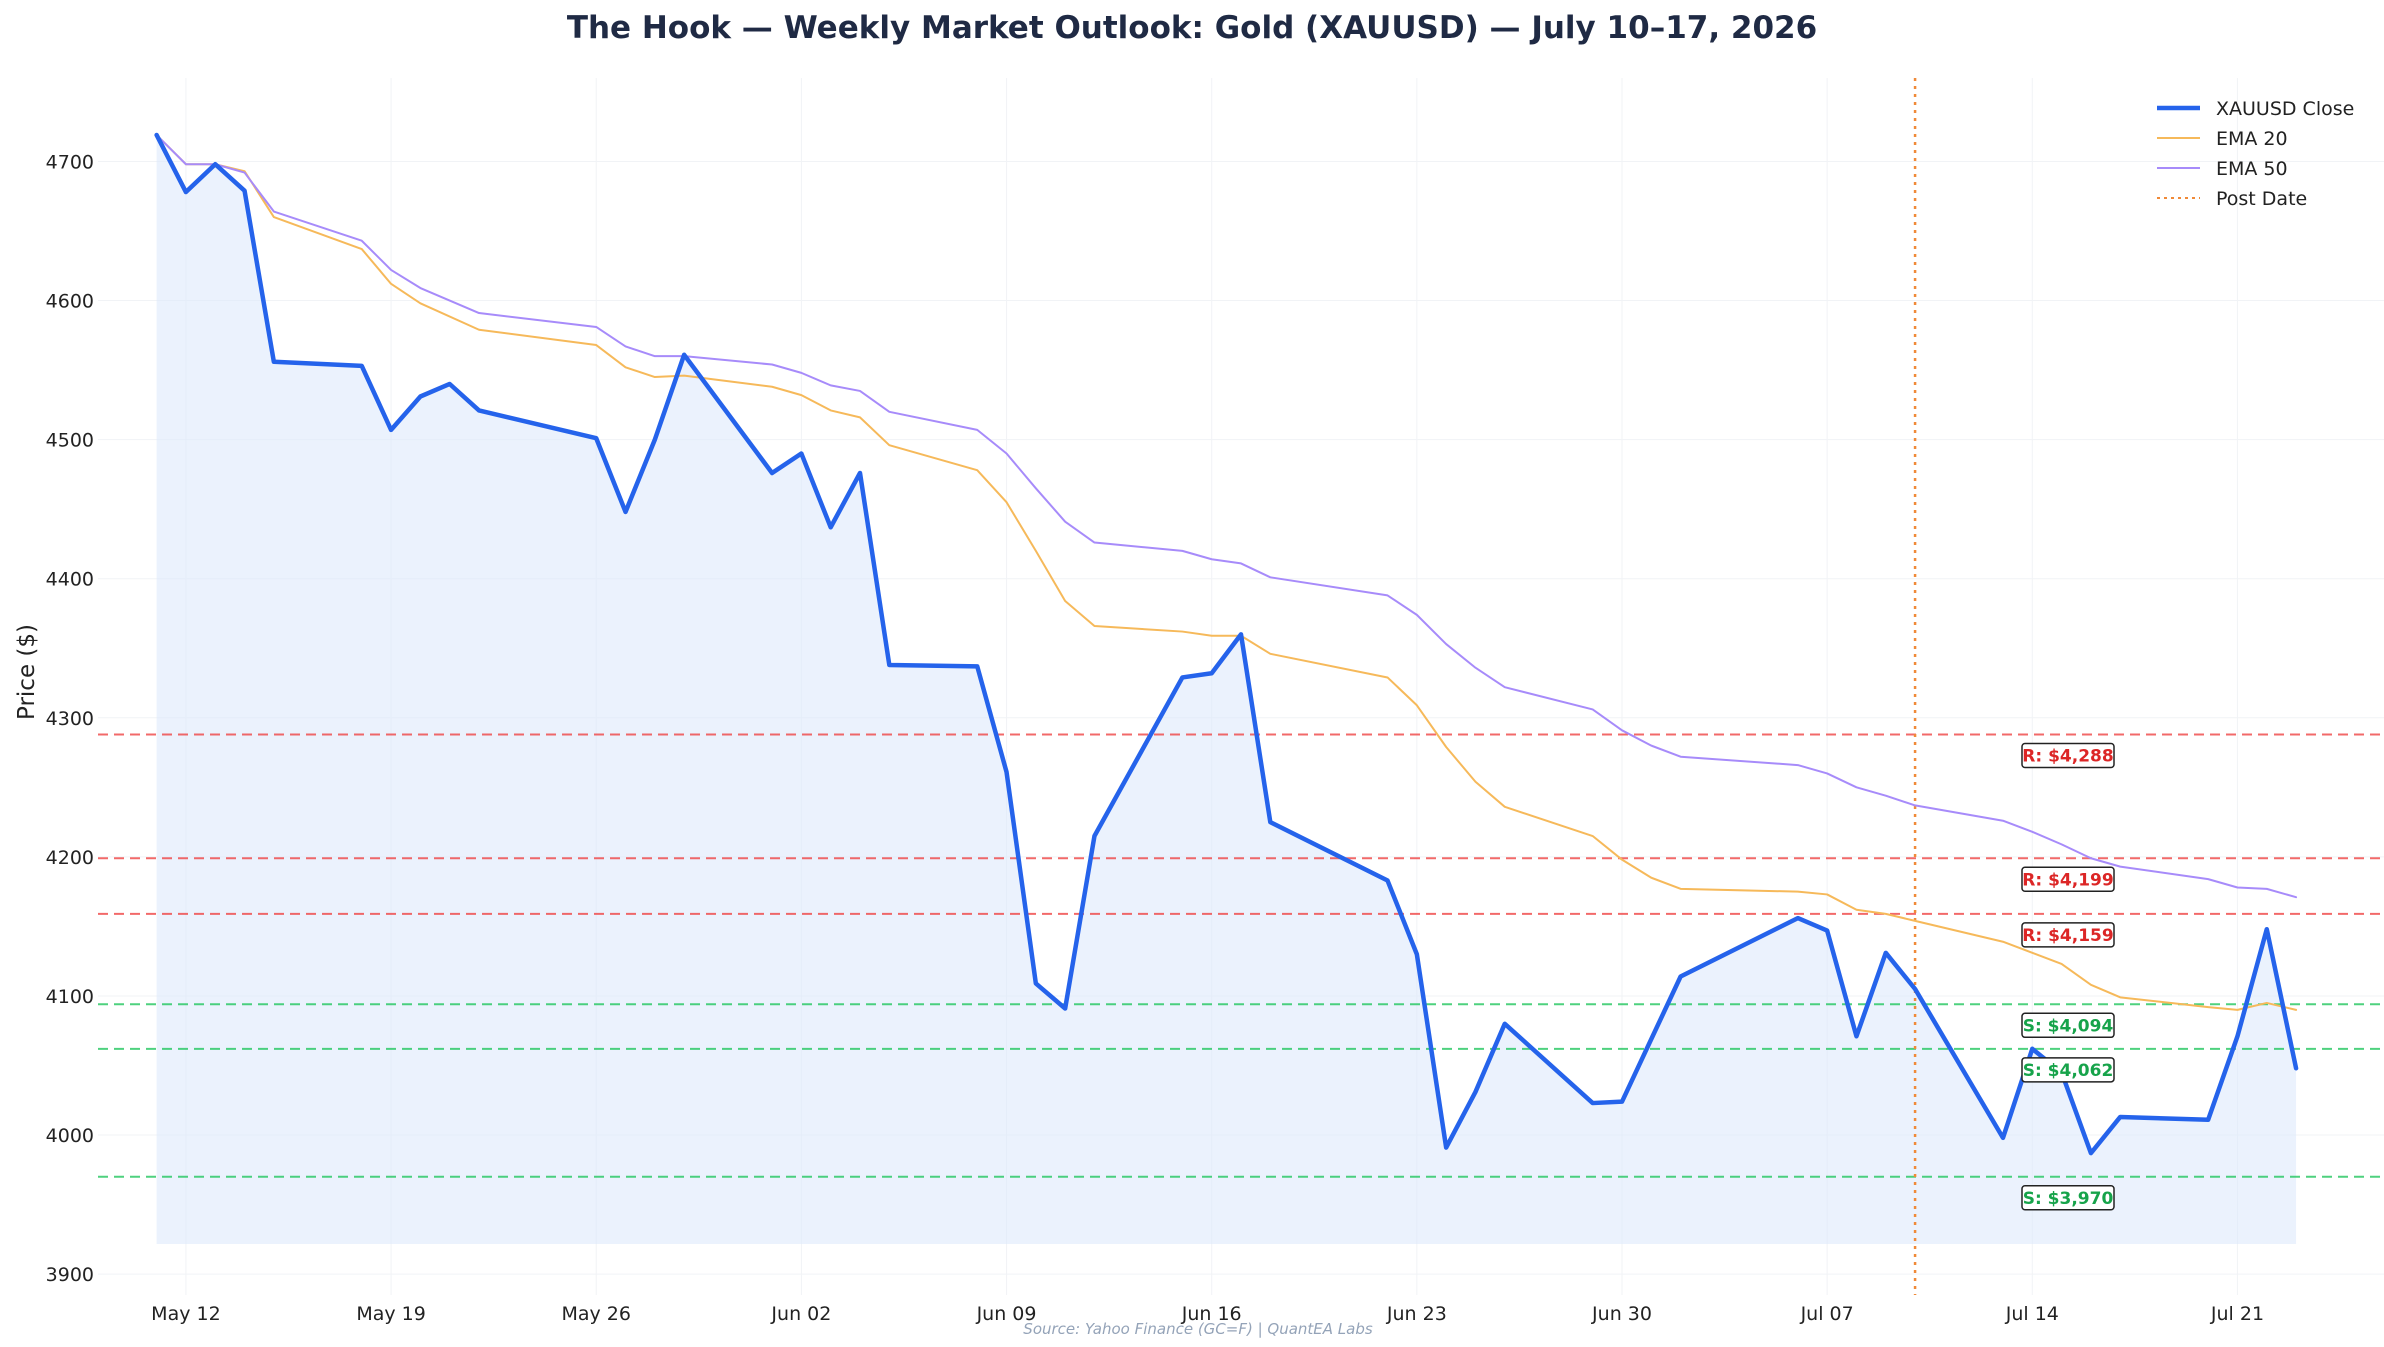 The image size is (2384, 1347). I want to click on resistance-label: R: $4,288, so click(2067, 756).